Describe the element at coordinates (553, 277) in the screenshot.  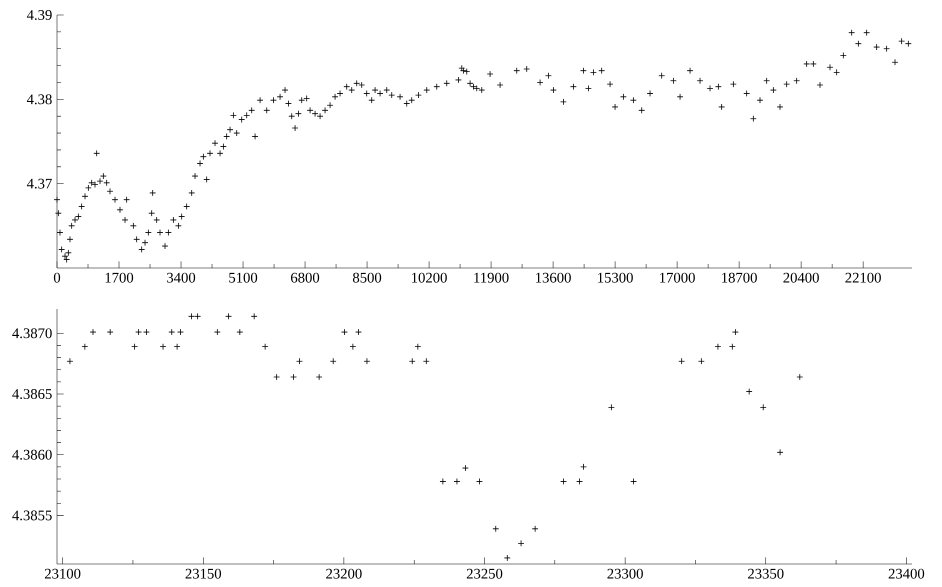
I see `x-tick-label: 13600` at that location.